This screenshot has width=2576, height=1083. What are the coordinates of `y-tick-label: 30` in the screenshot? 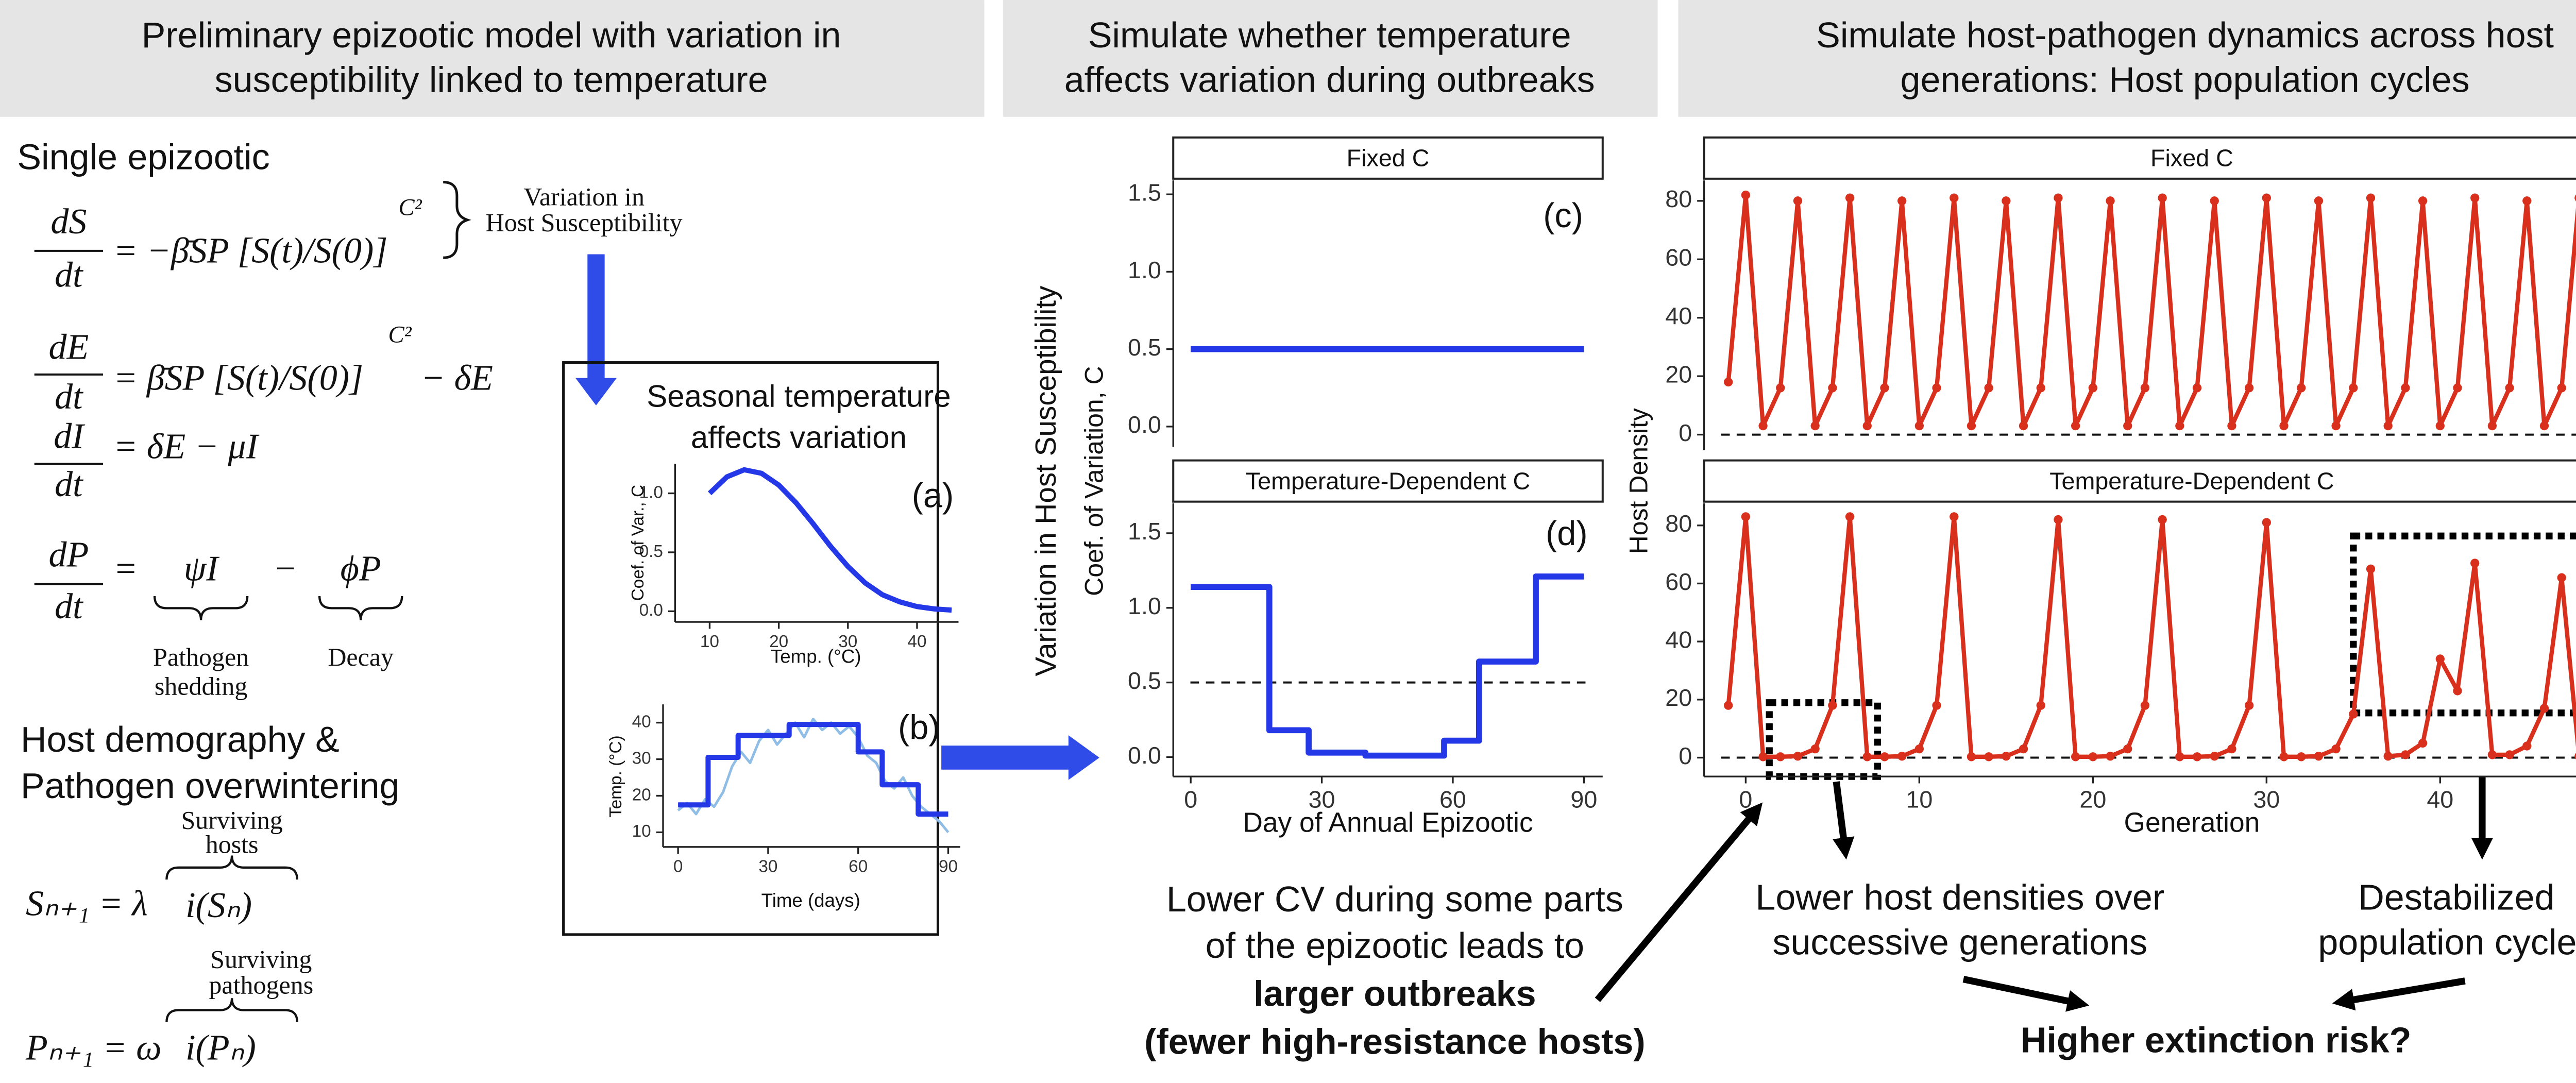 It's located at (641, 758).